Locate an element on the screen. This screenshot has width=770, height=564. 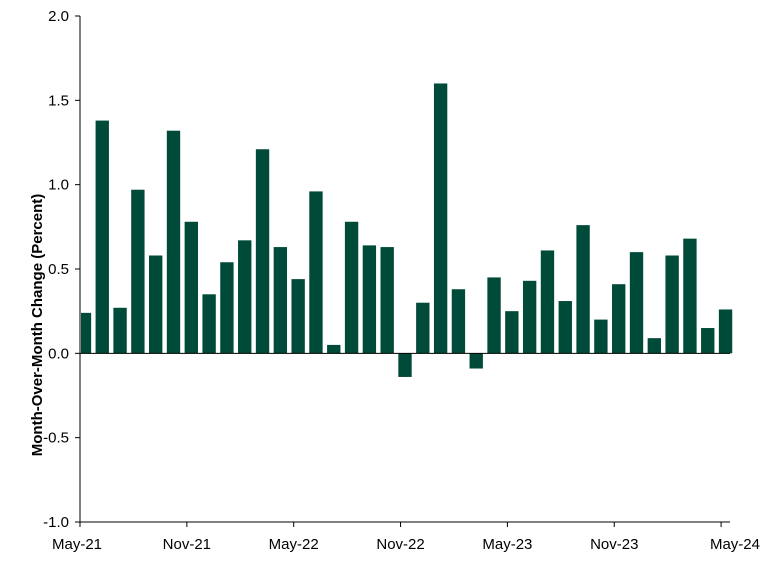
x-tick-label: May-21 is located at coordinates (77, 544).